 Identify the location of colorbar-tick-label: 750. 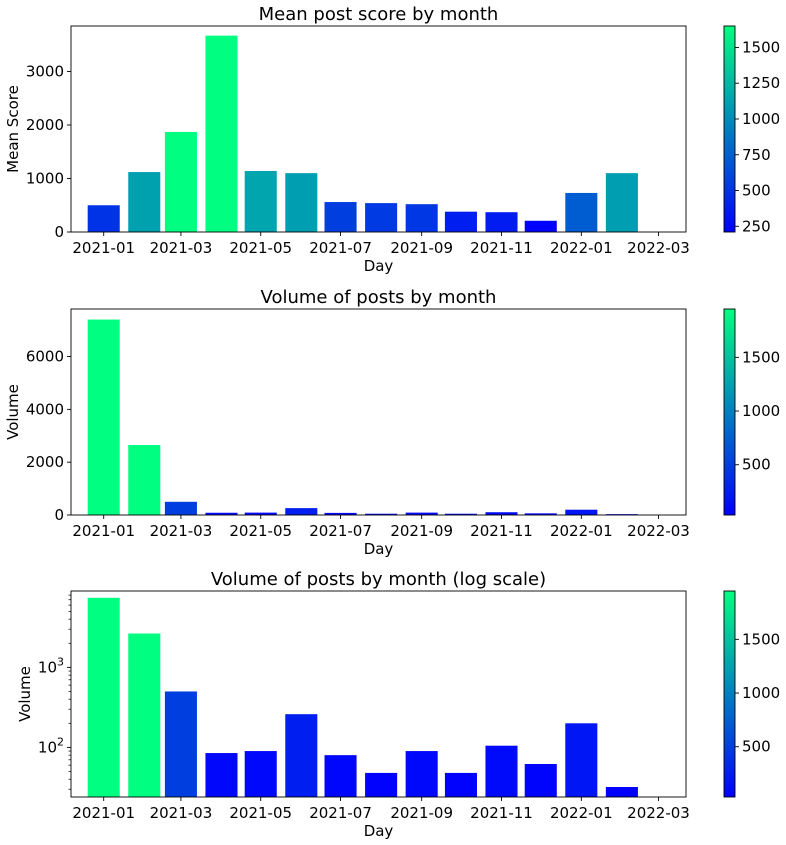
(756, 155).